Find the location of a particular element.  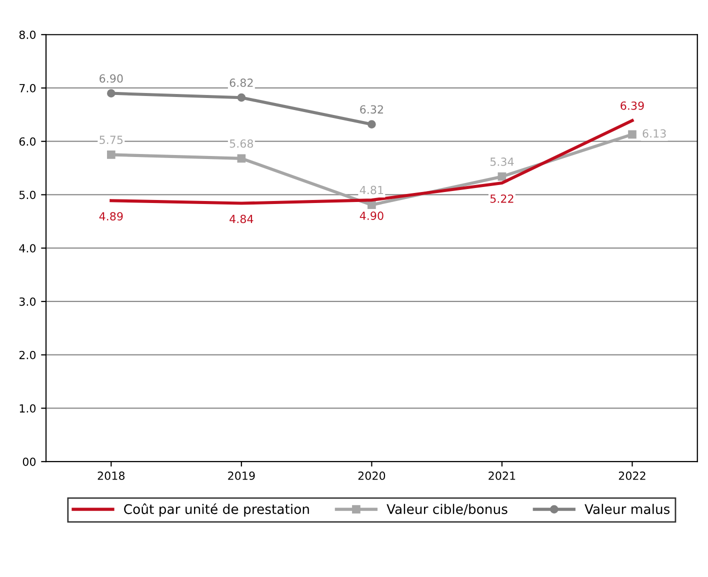

data-label: 4.90 is located at coordinates (372, 216).